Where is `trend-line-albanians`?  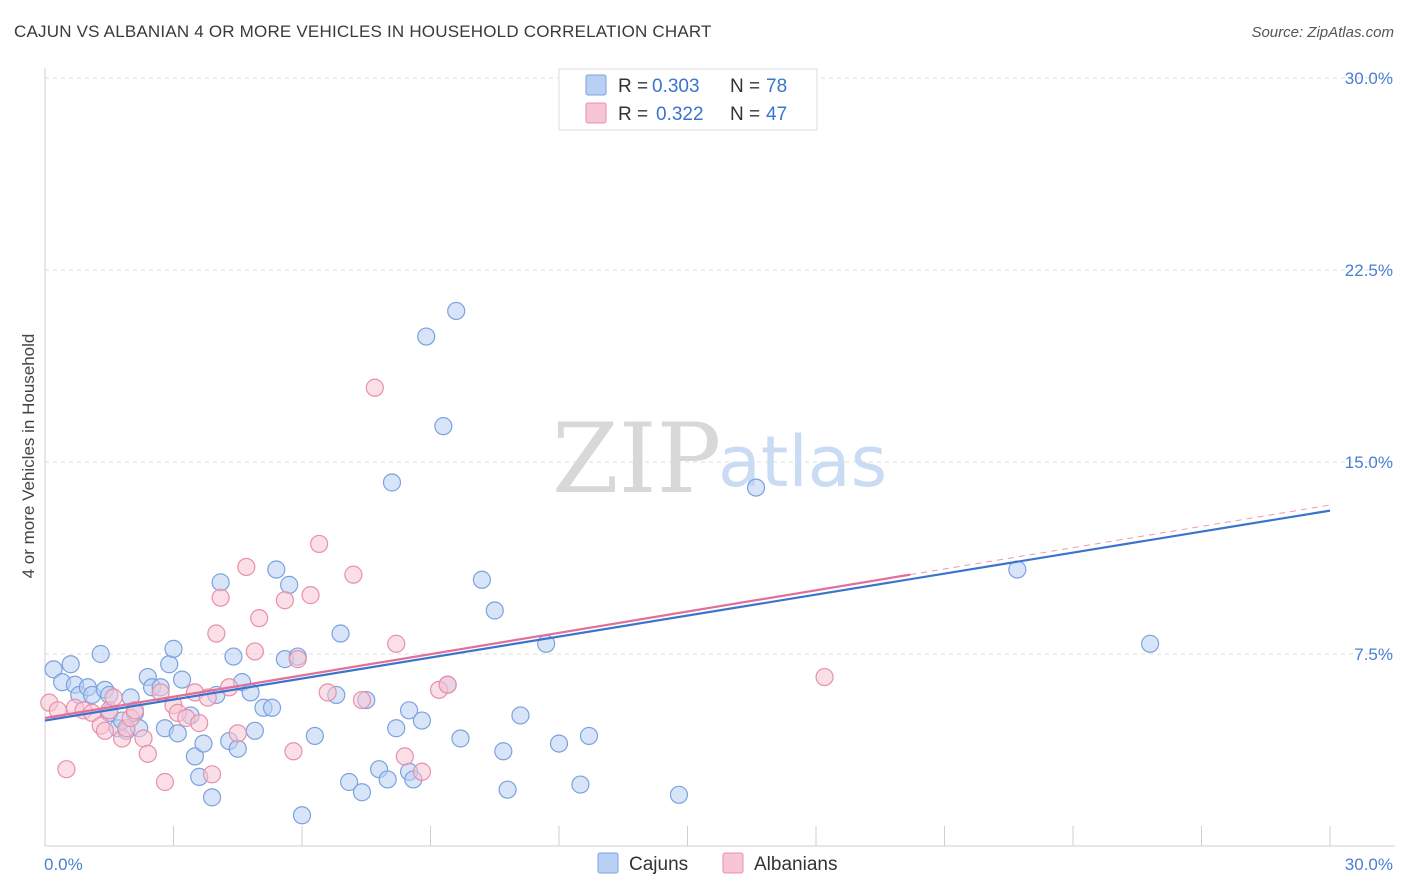
trend-line-albanians is located at coordinates (477, 646).